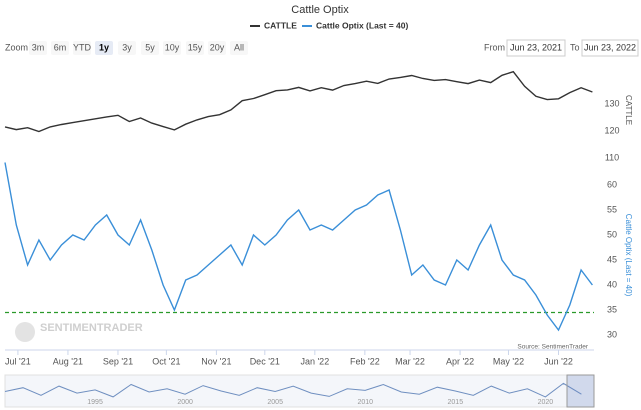 The height and width of the screenshot is (410, 641). Describe the element at coordinates (612, 309) in the screenshot. I see `y2-tick-label: 35` at that location.